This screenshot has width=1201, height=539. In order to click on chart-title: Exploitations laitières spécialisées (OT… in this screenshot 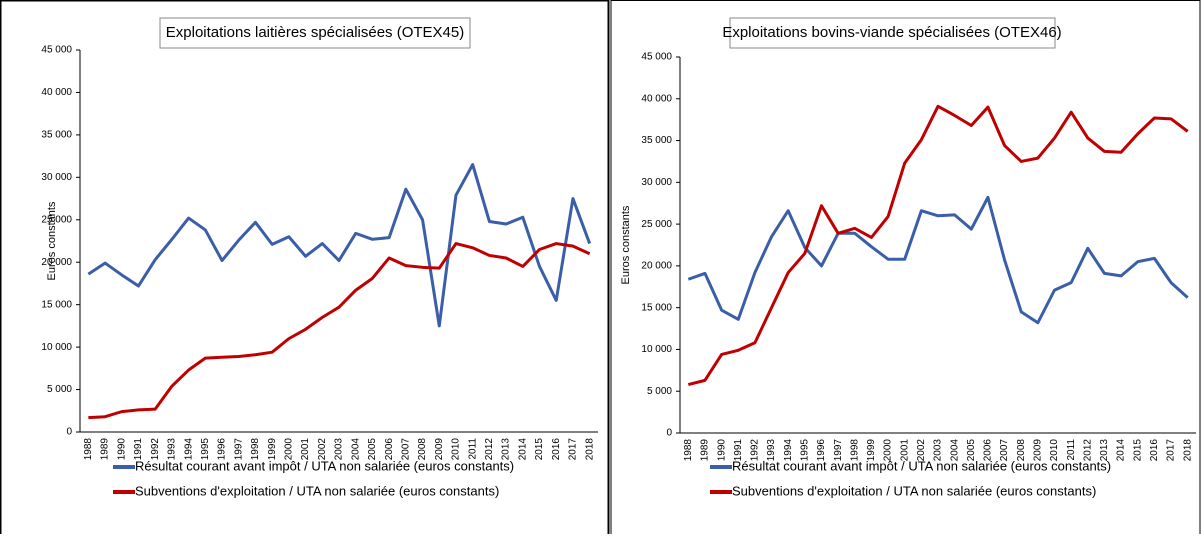, I will do `click(315, 32)`.